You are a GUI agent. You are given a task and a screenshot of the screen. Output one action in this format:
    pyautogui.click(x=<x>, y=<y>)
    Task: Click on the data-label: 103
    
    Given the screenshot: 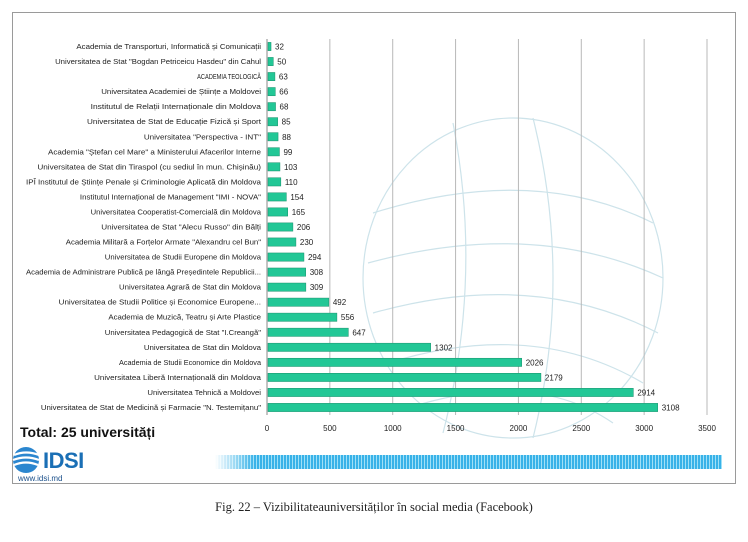 What is the action you would take?
    pyautogui.click(x=291, y=167)
    